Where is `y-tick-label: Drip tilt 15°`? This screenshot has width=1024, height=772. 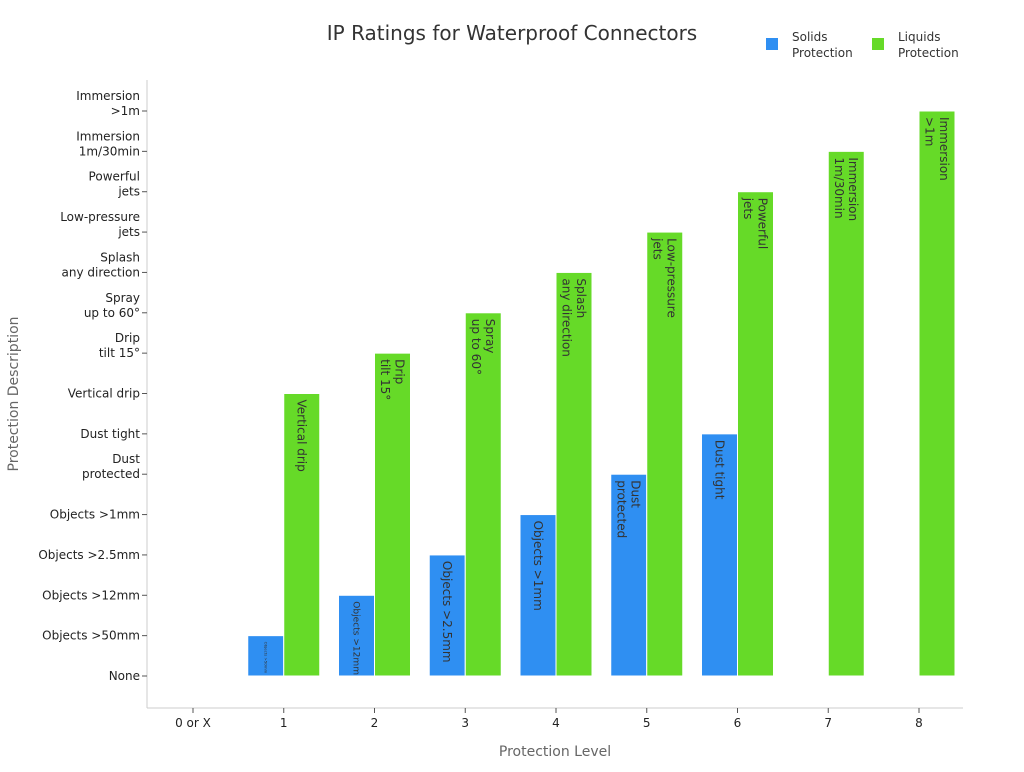
y-tick-label: Drip tilt 15° is located at coordinates (119, 345).